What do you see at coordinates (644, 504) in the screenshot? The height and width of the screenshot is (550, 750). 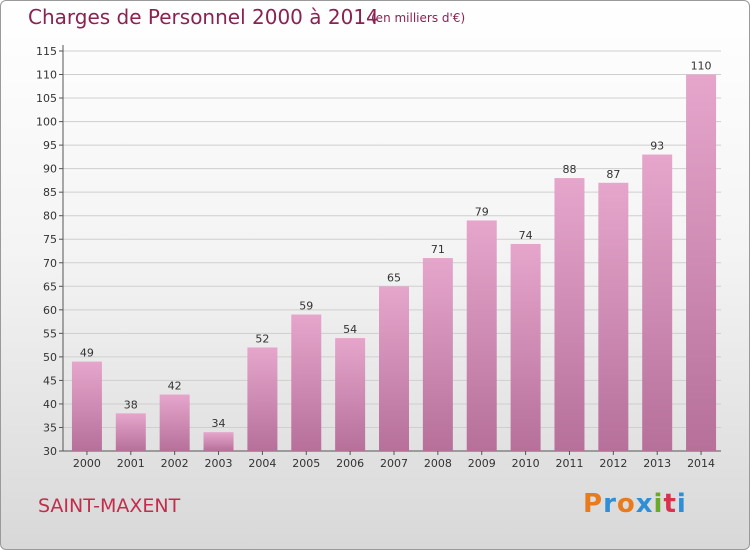 I see `logo-letter: x` at bounding box center [644, 504].